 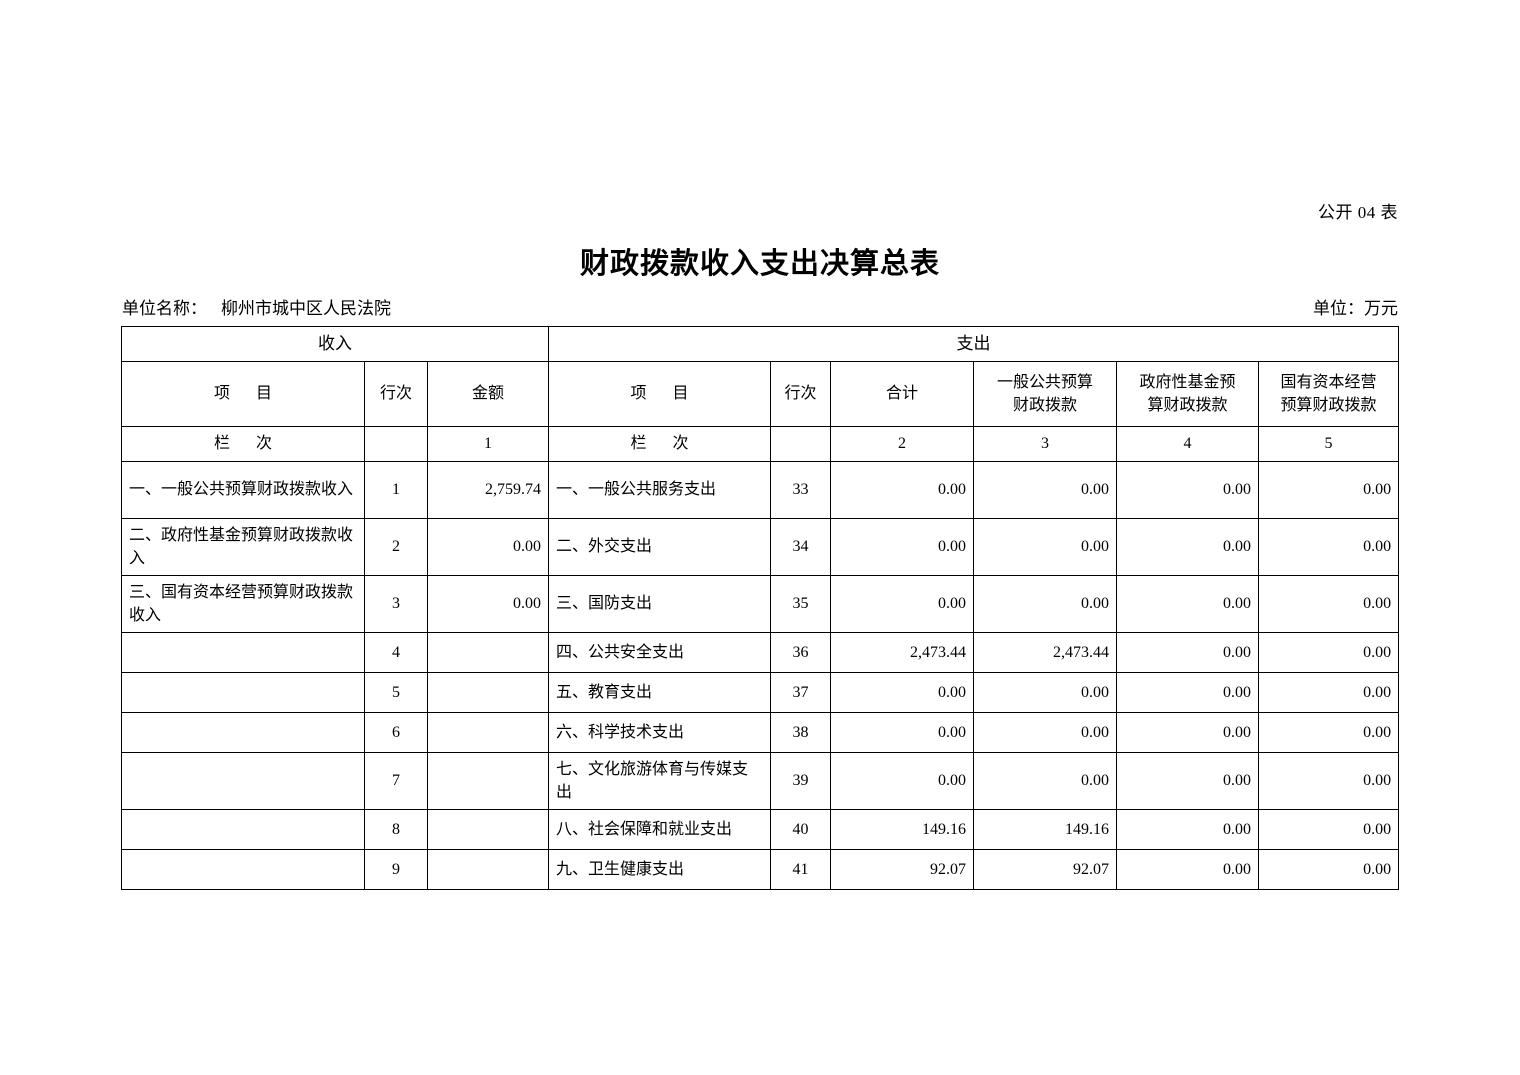 I want to click on header-expense-soe-line1: 国有资本经营, so click(x=1328, y=382).